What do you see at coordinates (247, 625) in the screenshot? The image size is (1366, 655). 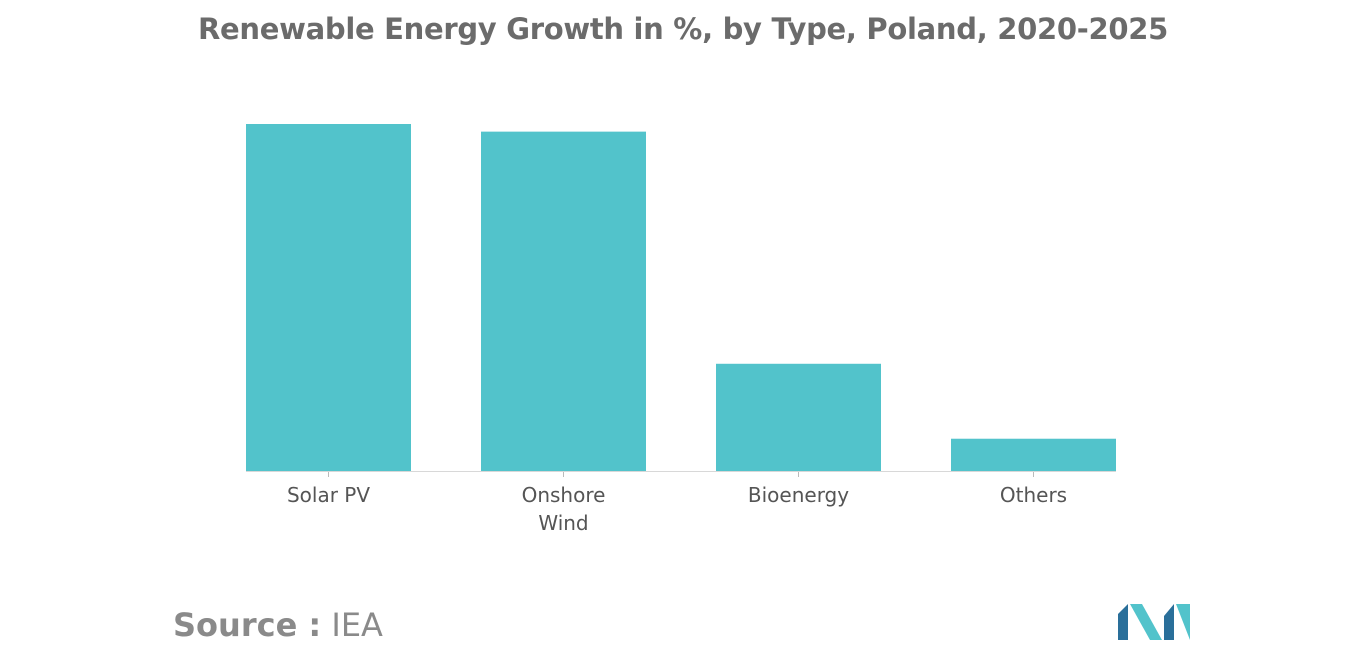 I see `source-prefix: Source :` at bounding box center [247, 625].